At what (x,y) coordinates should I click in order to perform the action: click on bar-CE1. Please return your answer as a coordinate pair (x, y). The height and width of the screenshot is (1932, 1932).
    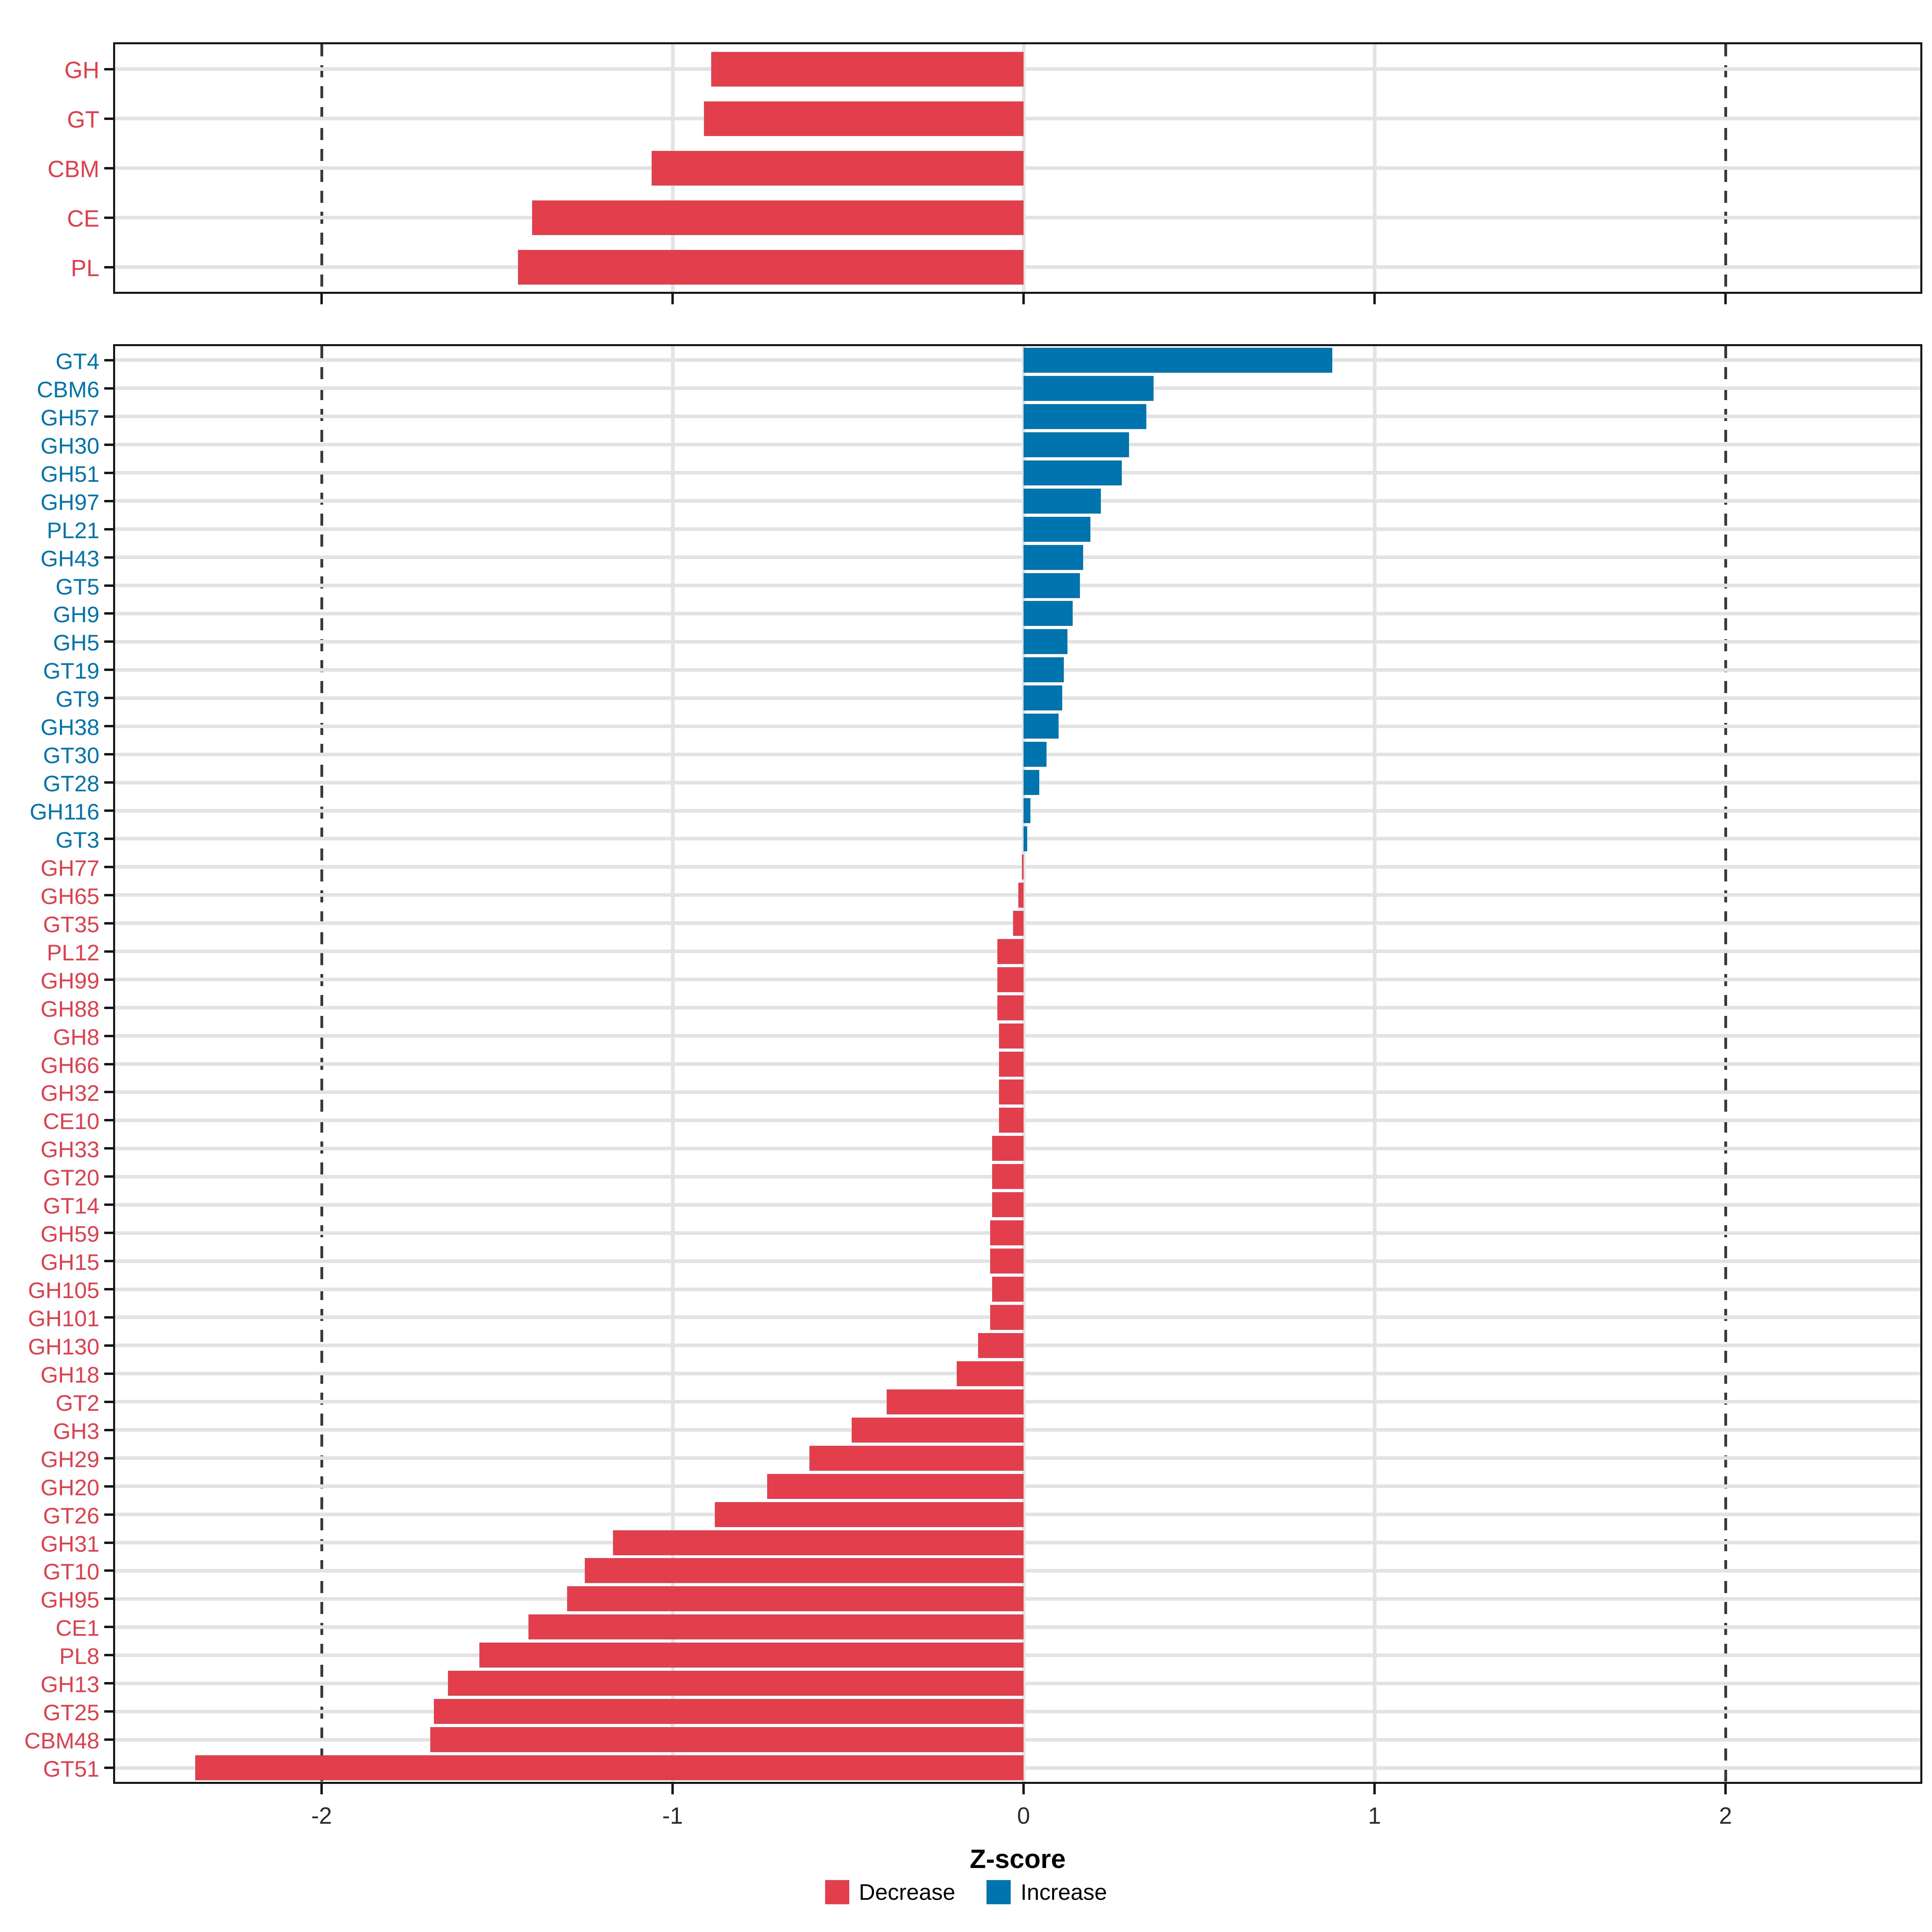
    Looking at the image, I should click on (776, 1627).